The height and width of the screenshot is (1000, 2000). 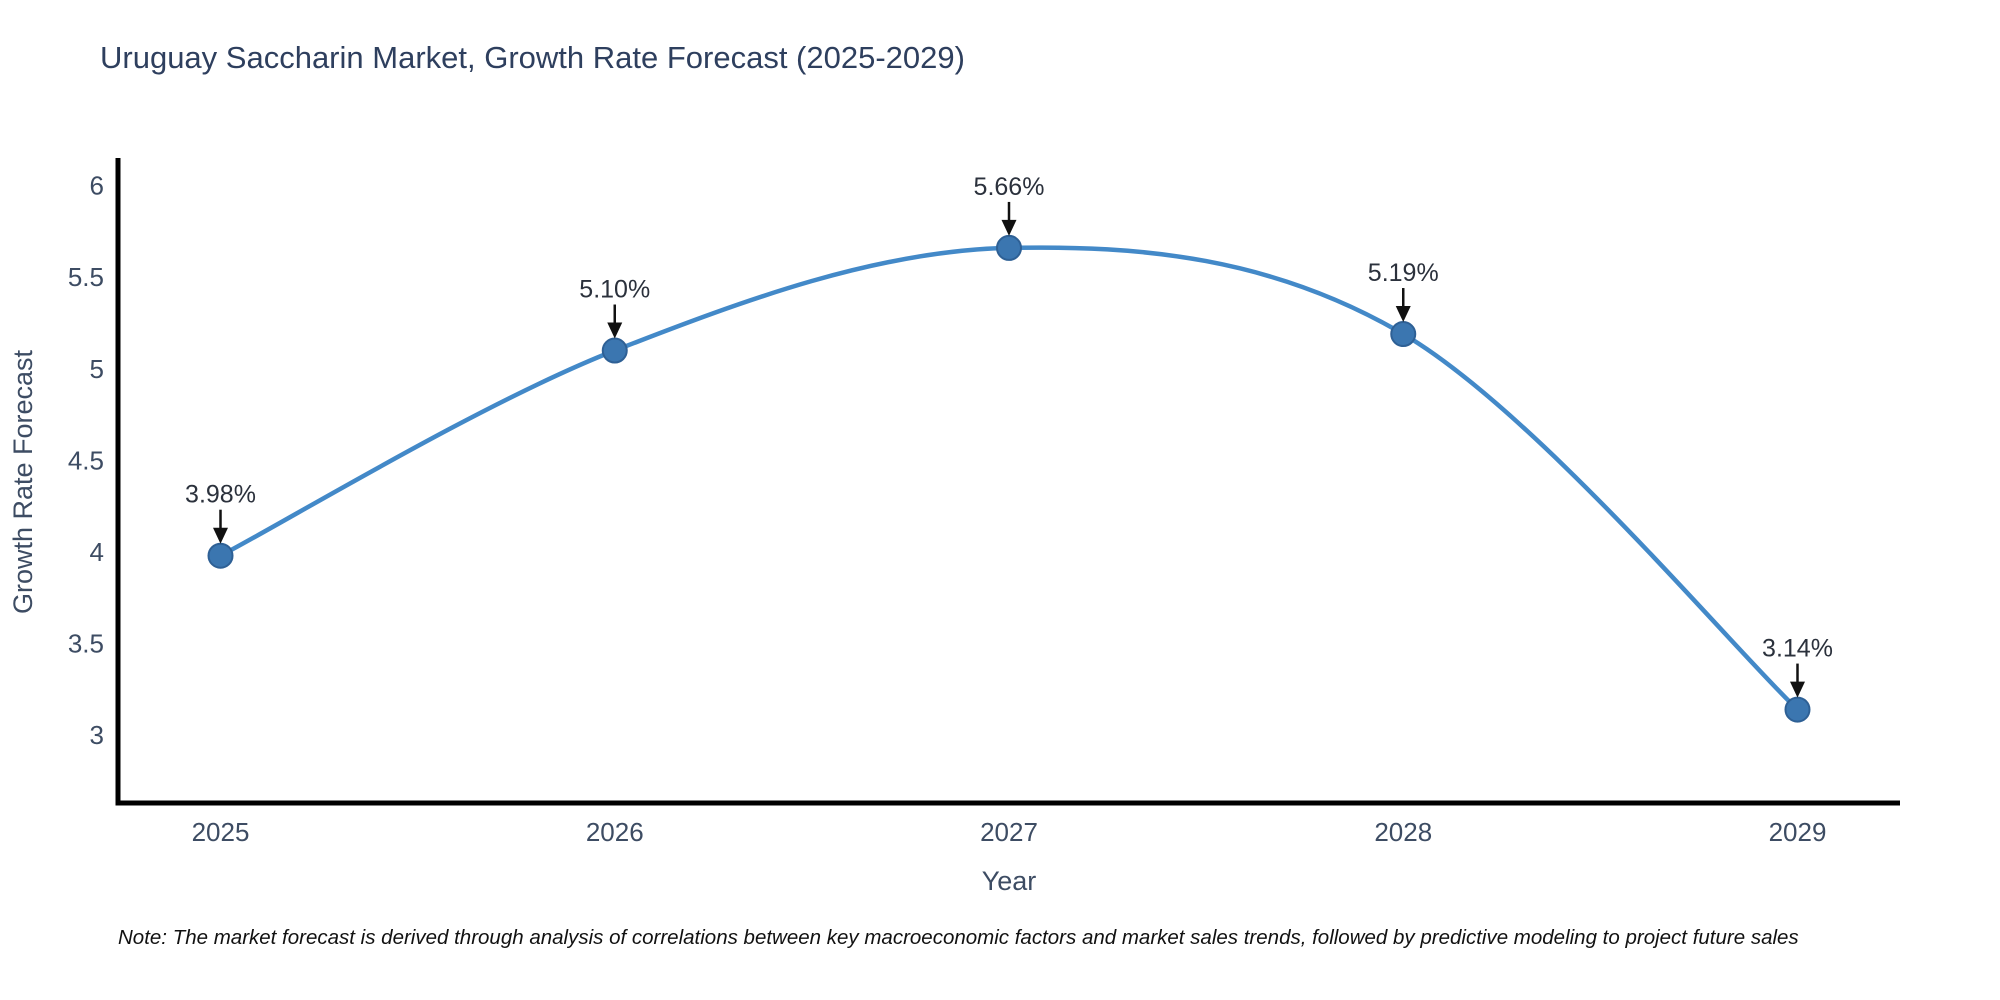 What do you see at coordinates (97, 369) in the screenshot?
I see `y-tick-label: 5` at bounding box center [97, 369].